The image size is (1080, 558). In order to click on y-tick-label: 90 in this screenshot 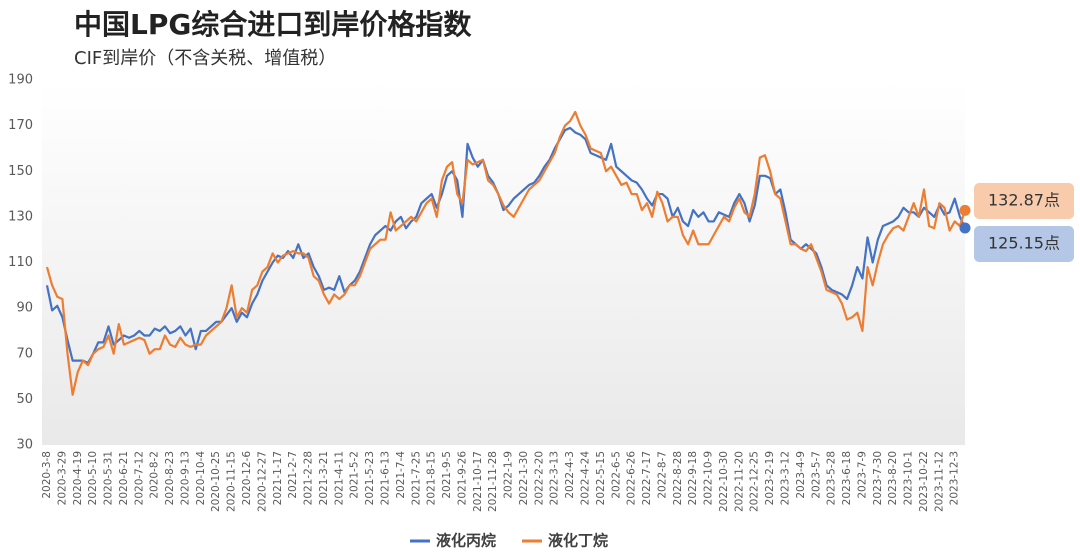, I will do `click(24, 308)`.